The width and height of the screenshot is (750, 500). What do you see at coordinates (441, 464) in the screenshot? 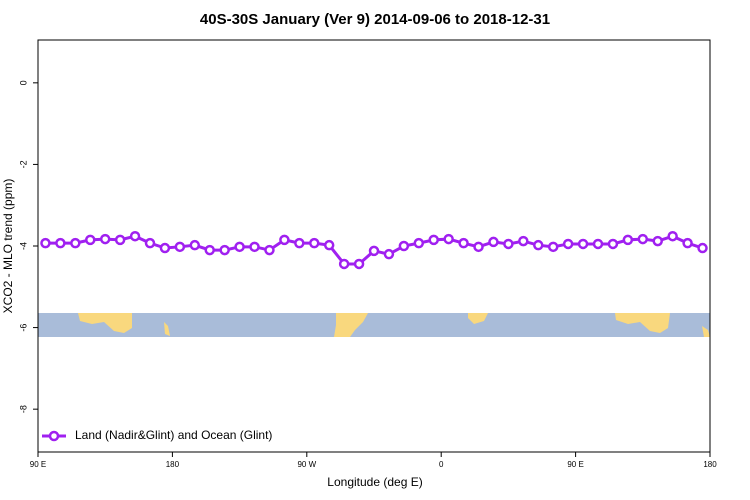
I see `x-tick-label: 0` at bounding box center [441, 464].